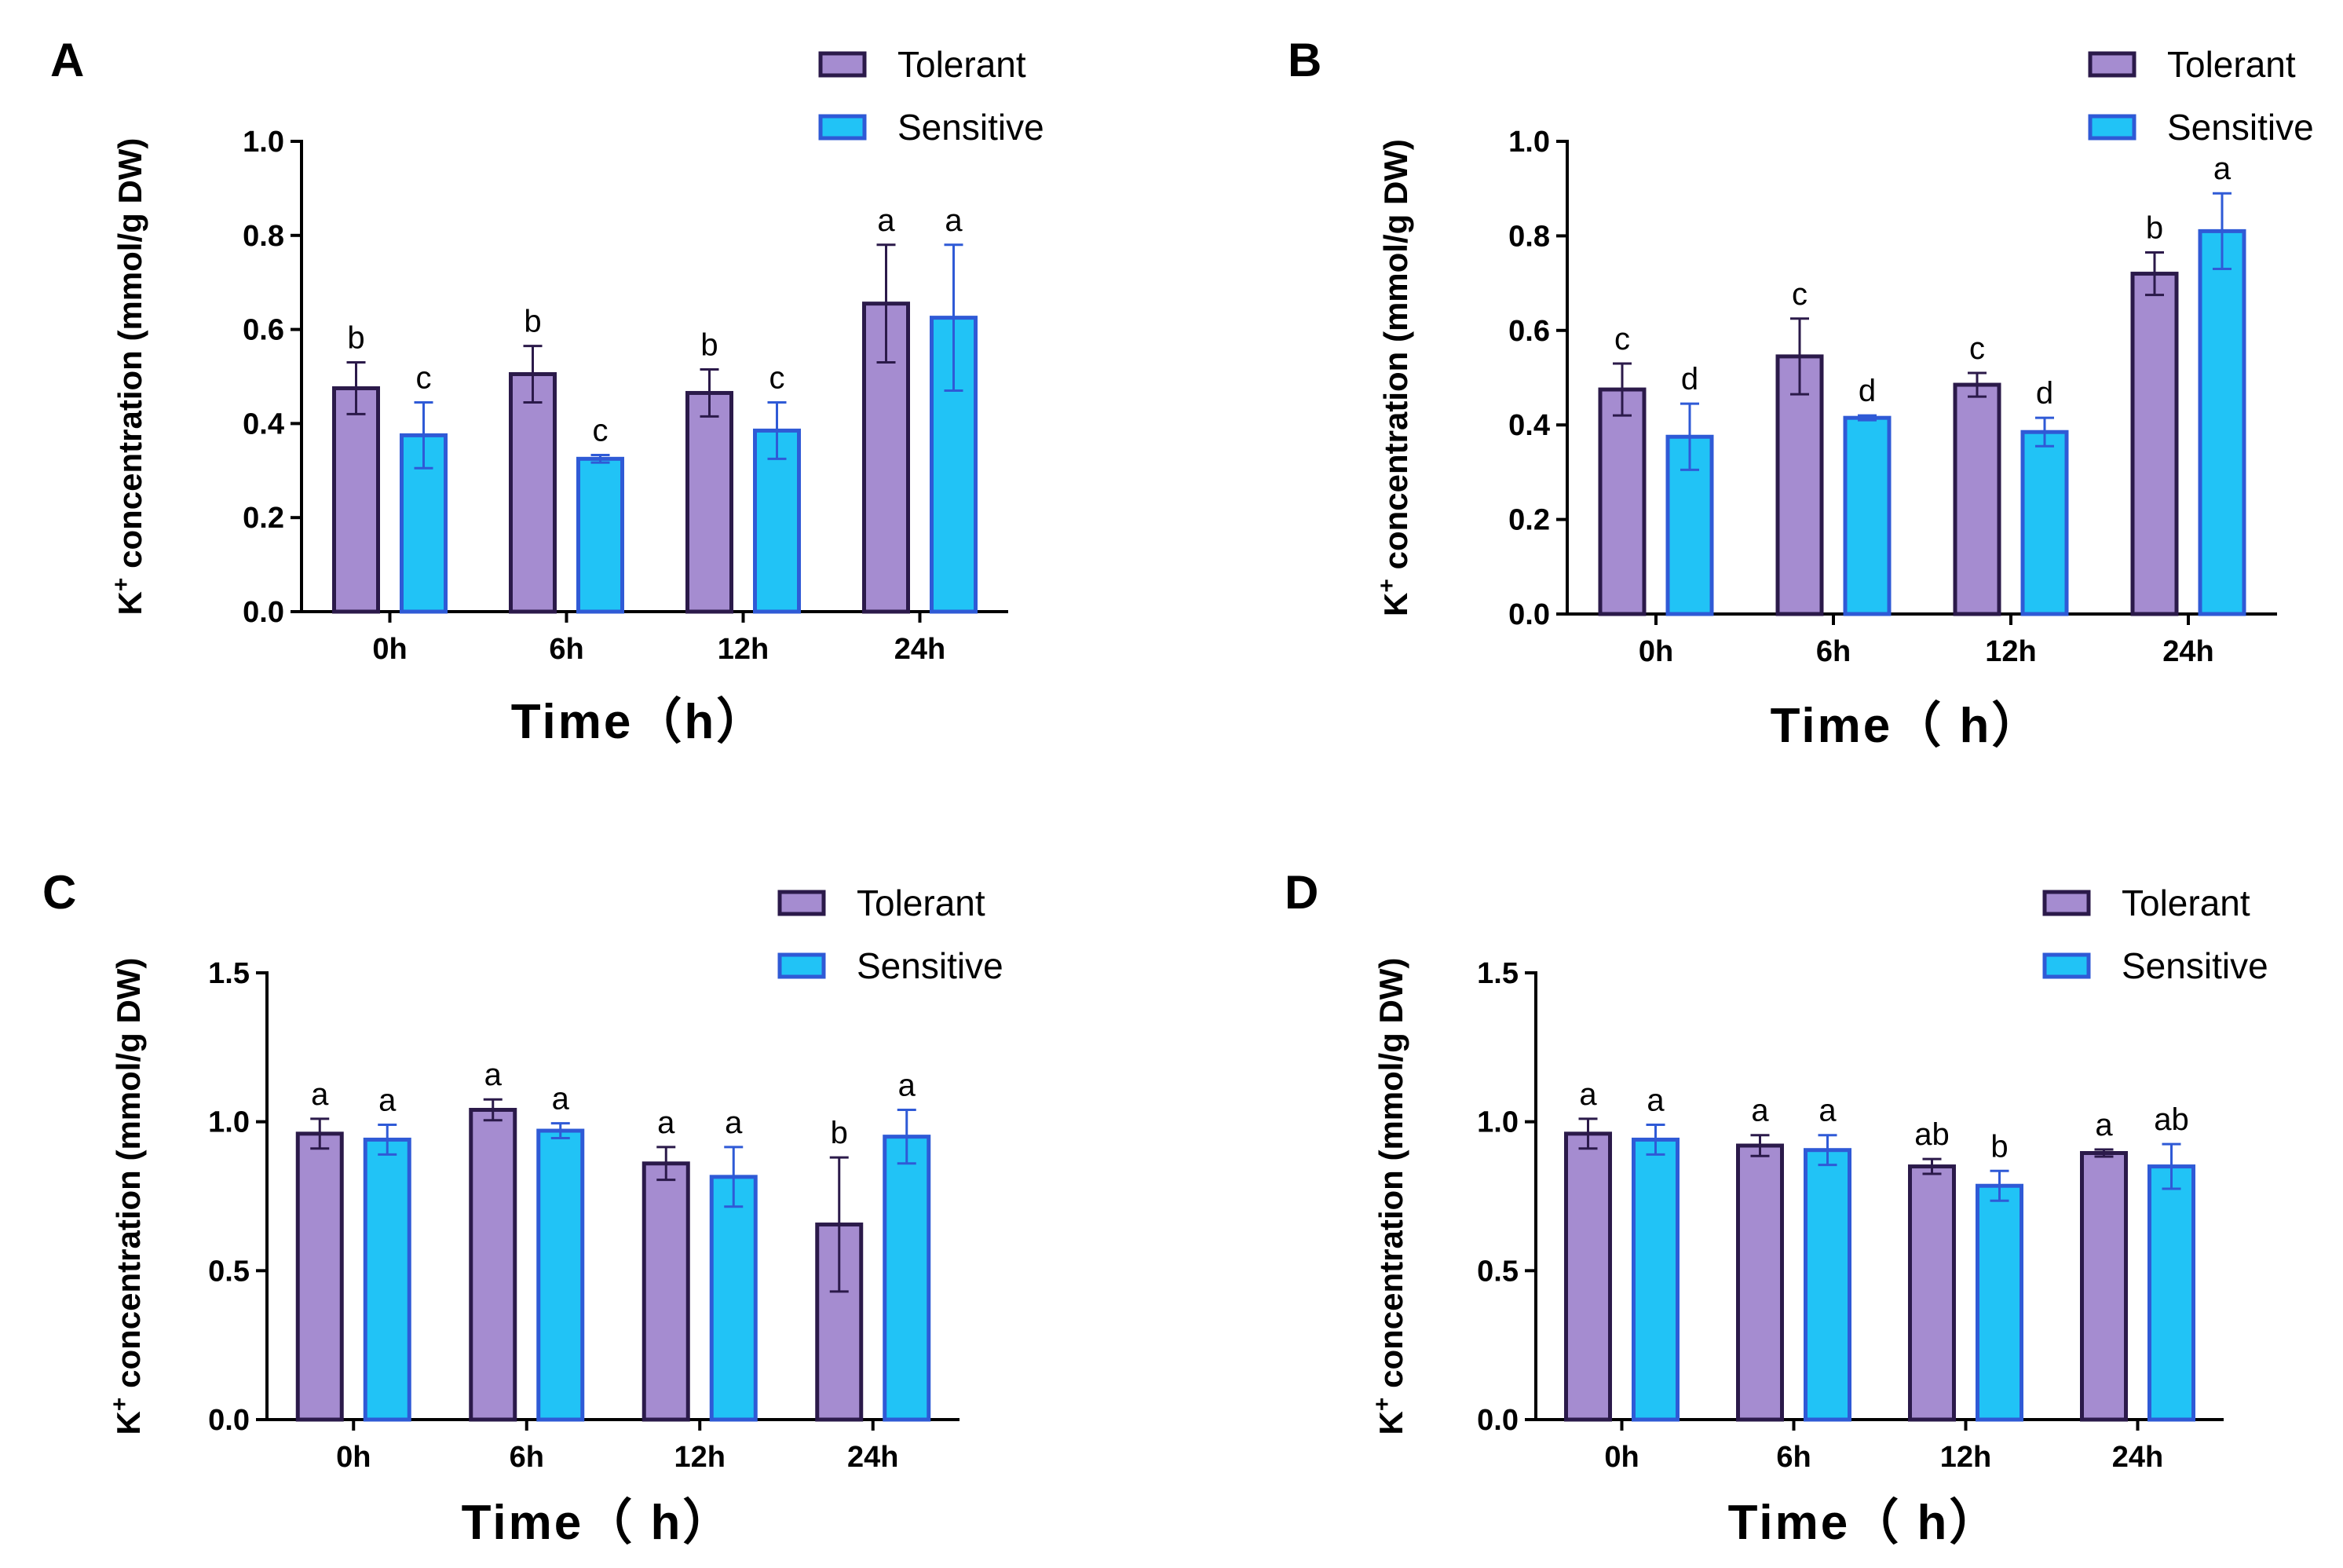 This screenshot has width=2343, height=1568. Describe the element at coordinates (67, 60) in the screenshot. I see `panel-letter: A` at that location.